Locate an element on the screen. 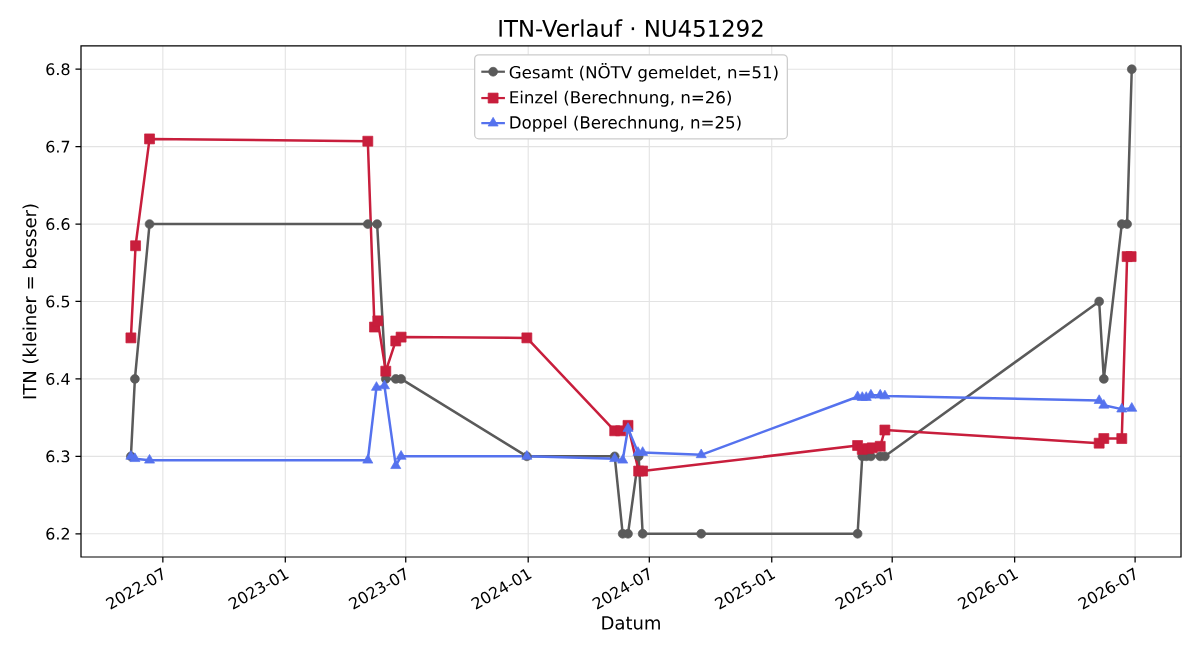 The image size is (1200, 660). y-tick-label: 6.5 is located at coordinates (58, 301).